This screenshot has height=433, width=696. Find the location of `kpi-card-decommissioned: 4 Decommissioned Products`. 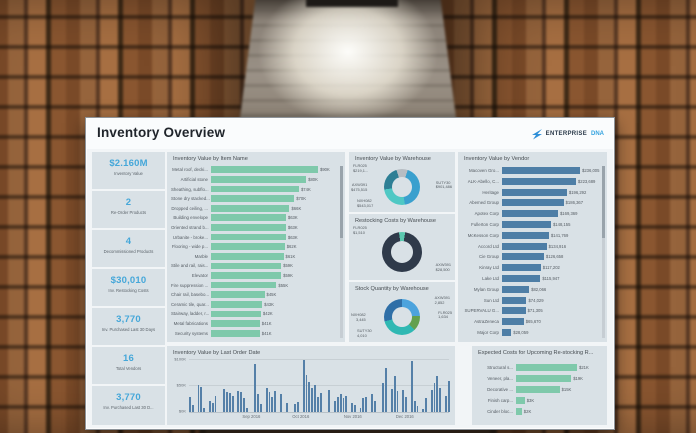

kpi-card-decommissioned: 4 Decommissioned Products is located at coordinates (128, 248).